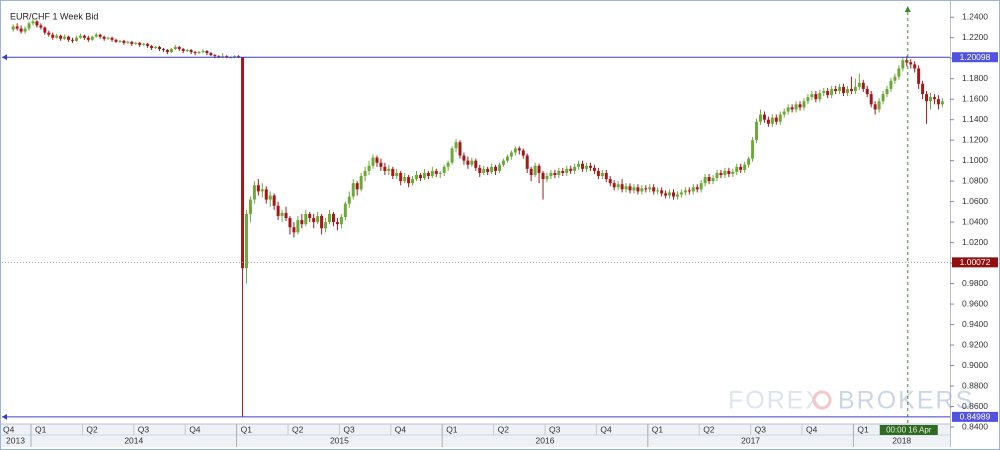 The width and height of the screenshot is (1000, 450). What do you see at coordinates (909, 430) in the screenshot?
I see `crosshair-label: 00:00 16 Apr` at bounding box center [909, 430].